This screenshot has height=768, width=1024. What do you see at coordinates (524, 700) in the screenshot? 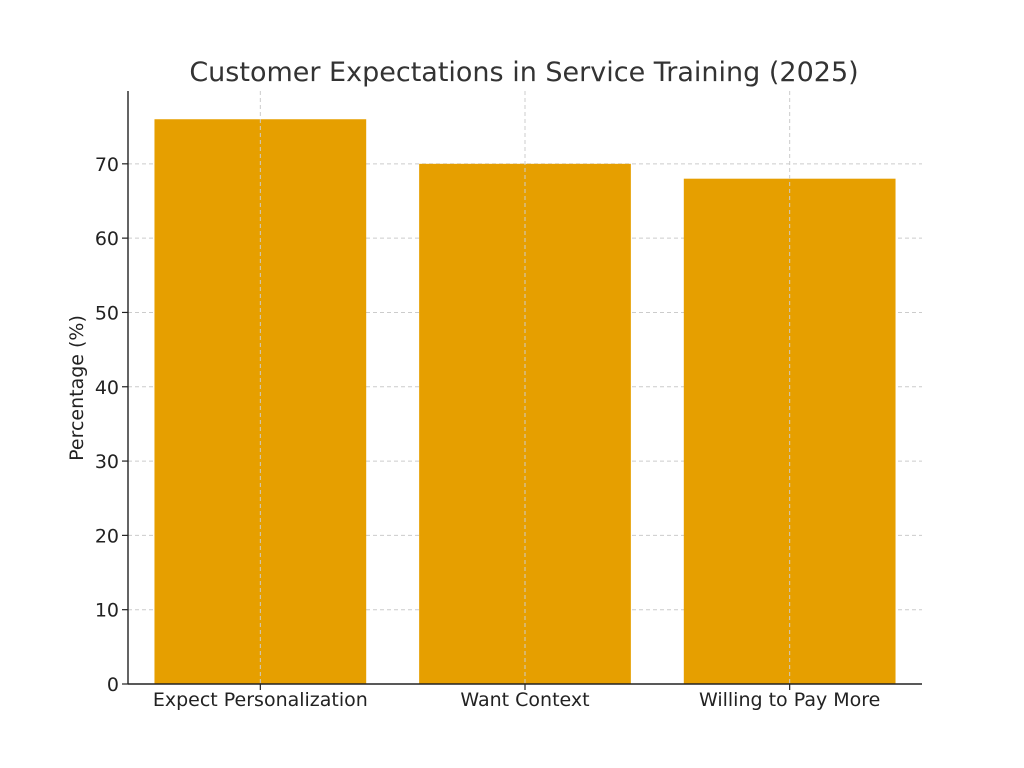
I see `x-tick-label: Want Context` at bounding box center [524, 700].